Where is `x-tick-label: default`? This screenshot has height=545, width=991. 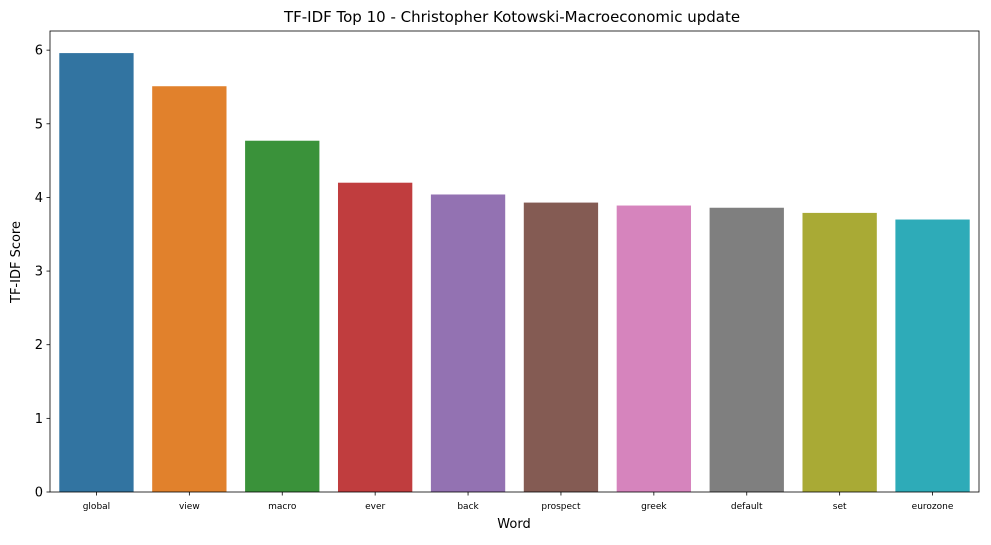 x-tick-label: default is located at coordinates (747, 507).